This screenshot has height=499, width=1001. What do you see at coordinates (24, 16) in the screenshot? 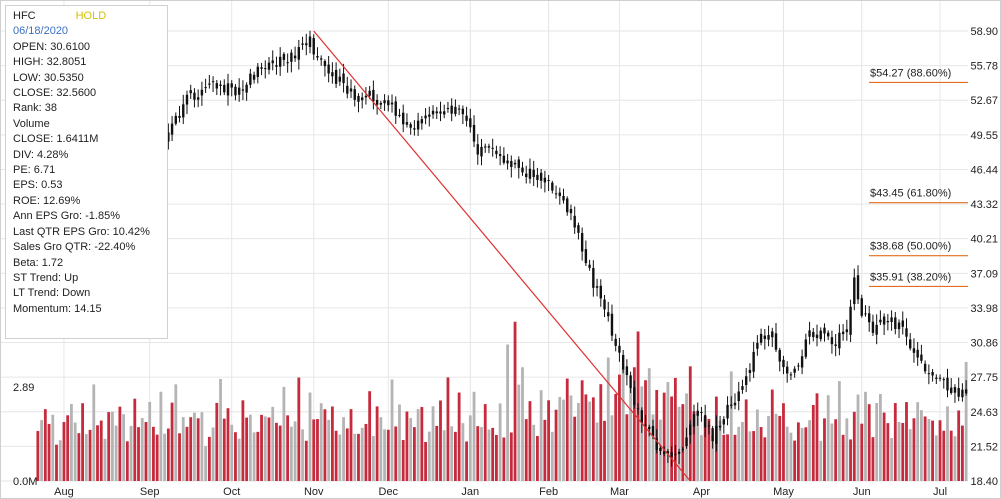
I see `ticker-symbol: HFC` at bounding box center [24, 16].